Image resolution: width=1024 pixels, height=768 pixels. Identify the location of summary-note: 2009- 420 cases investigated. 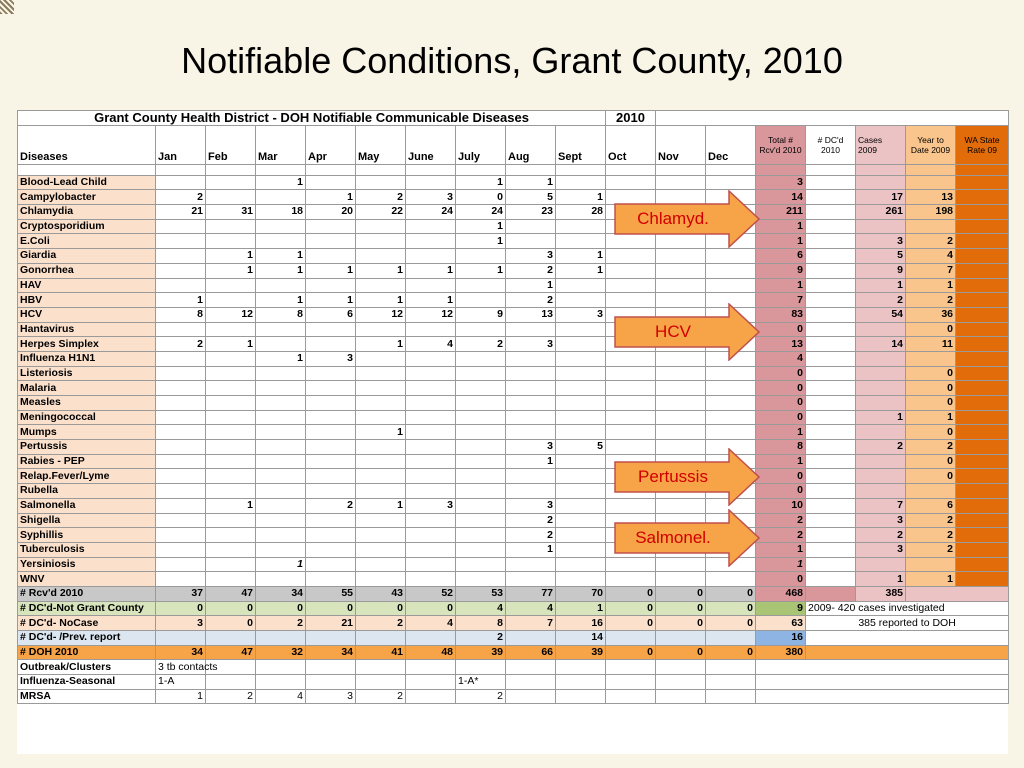
(907, 608).